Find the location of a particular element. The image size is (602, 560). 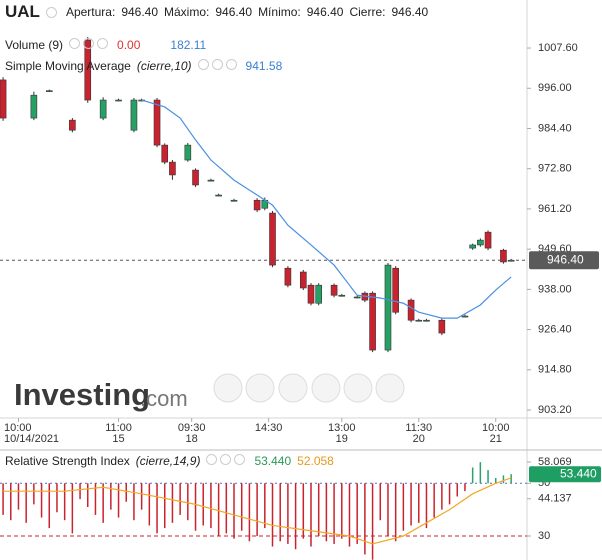

legend-name: Volume (9) is located at coordinates (34, 45).